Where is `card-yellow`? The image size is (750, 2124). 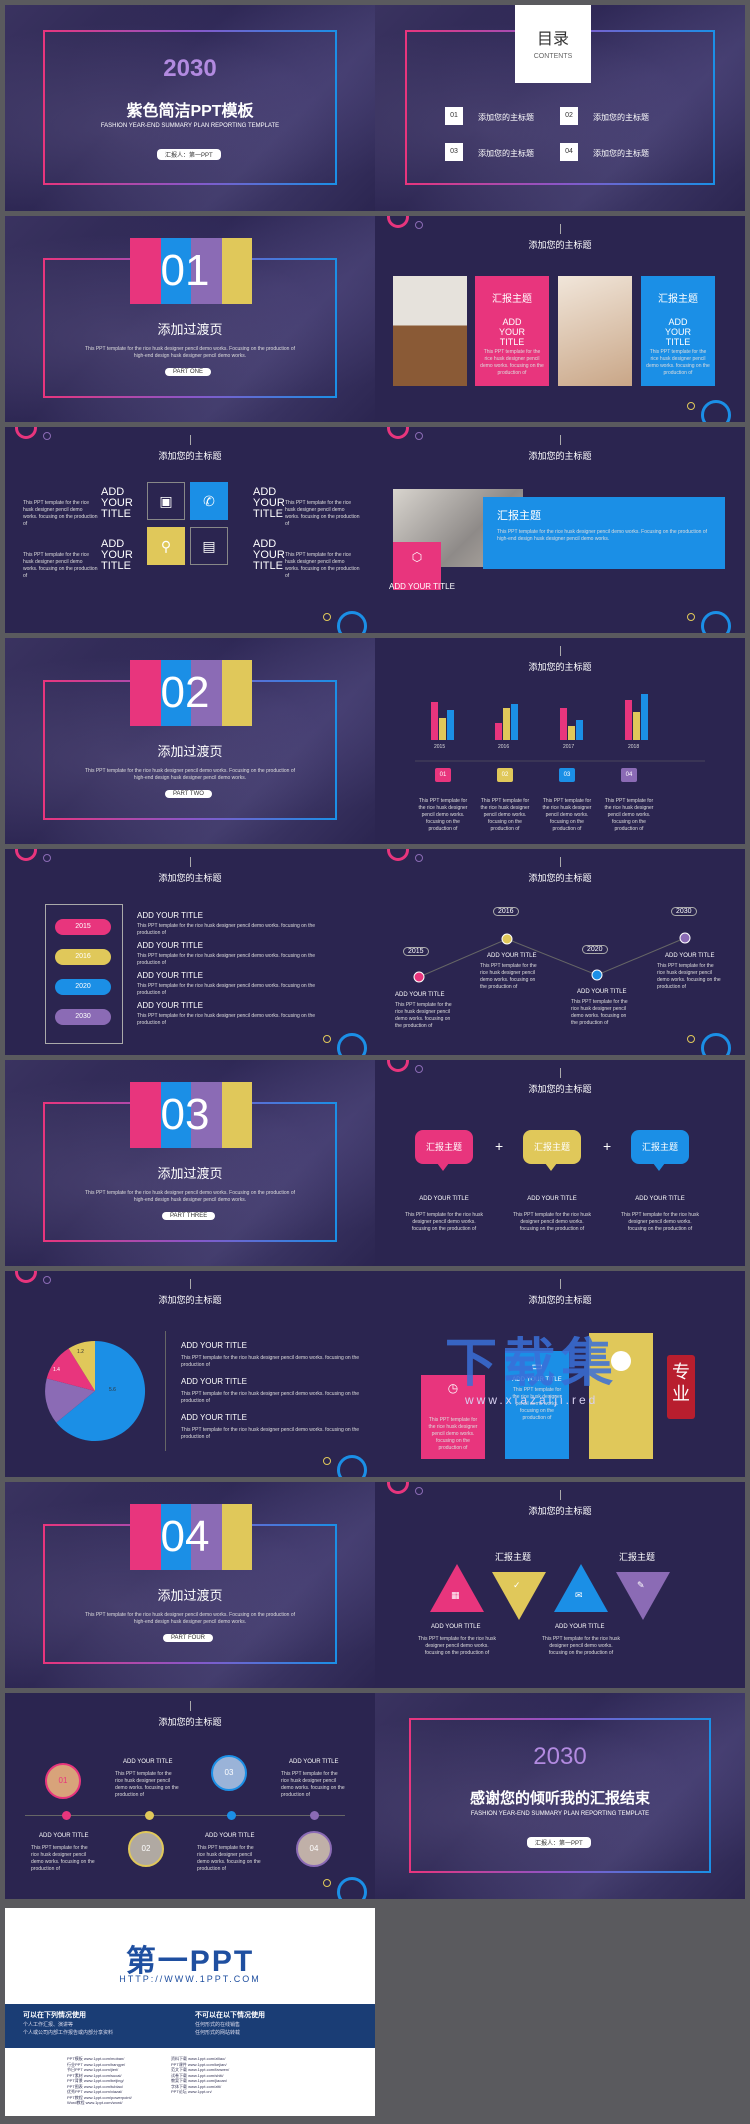
card-yellow is located at coordinates (621, 1396).